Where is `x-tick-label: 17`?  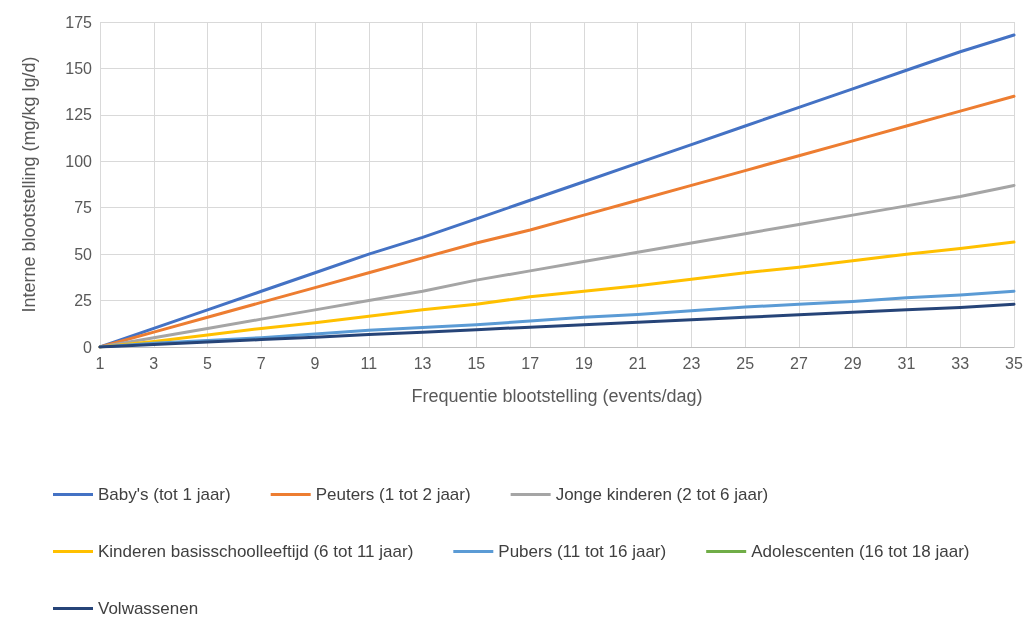 x-tick-label: 17 is located at coordinates (530, 363).